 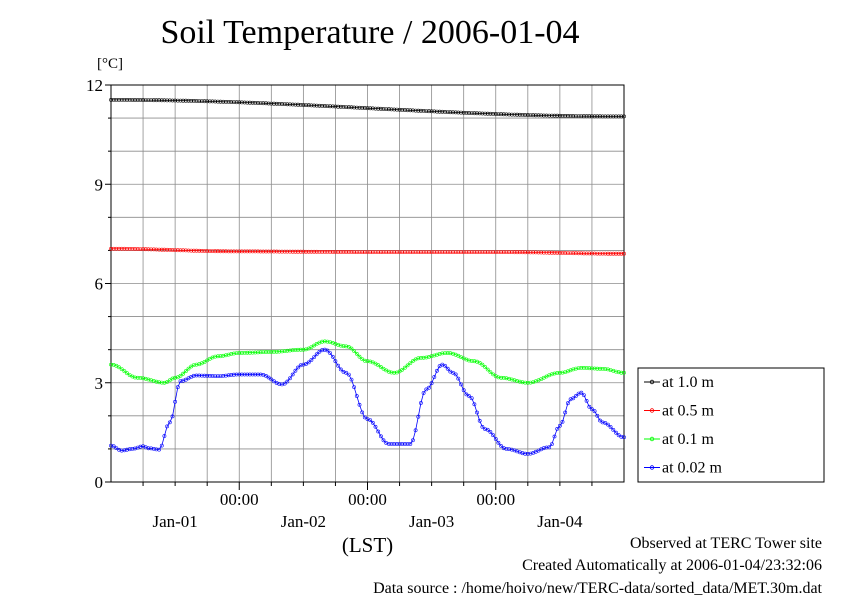 I want to click on y-tick-label: 6, so click(x=99, y=284).